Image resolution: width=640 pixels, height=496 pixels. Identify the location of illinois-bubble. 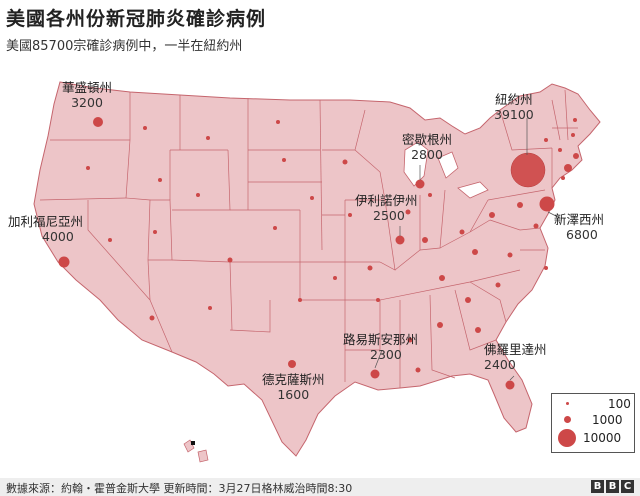
(400, 240).